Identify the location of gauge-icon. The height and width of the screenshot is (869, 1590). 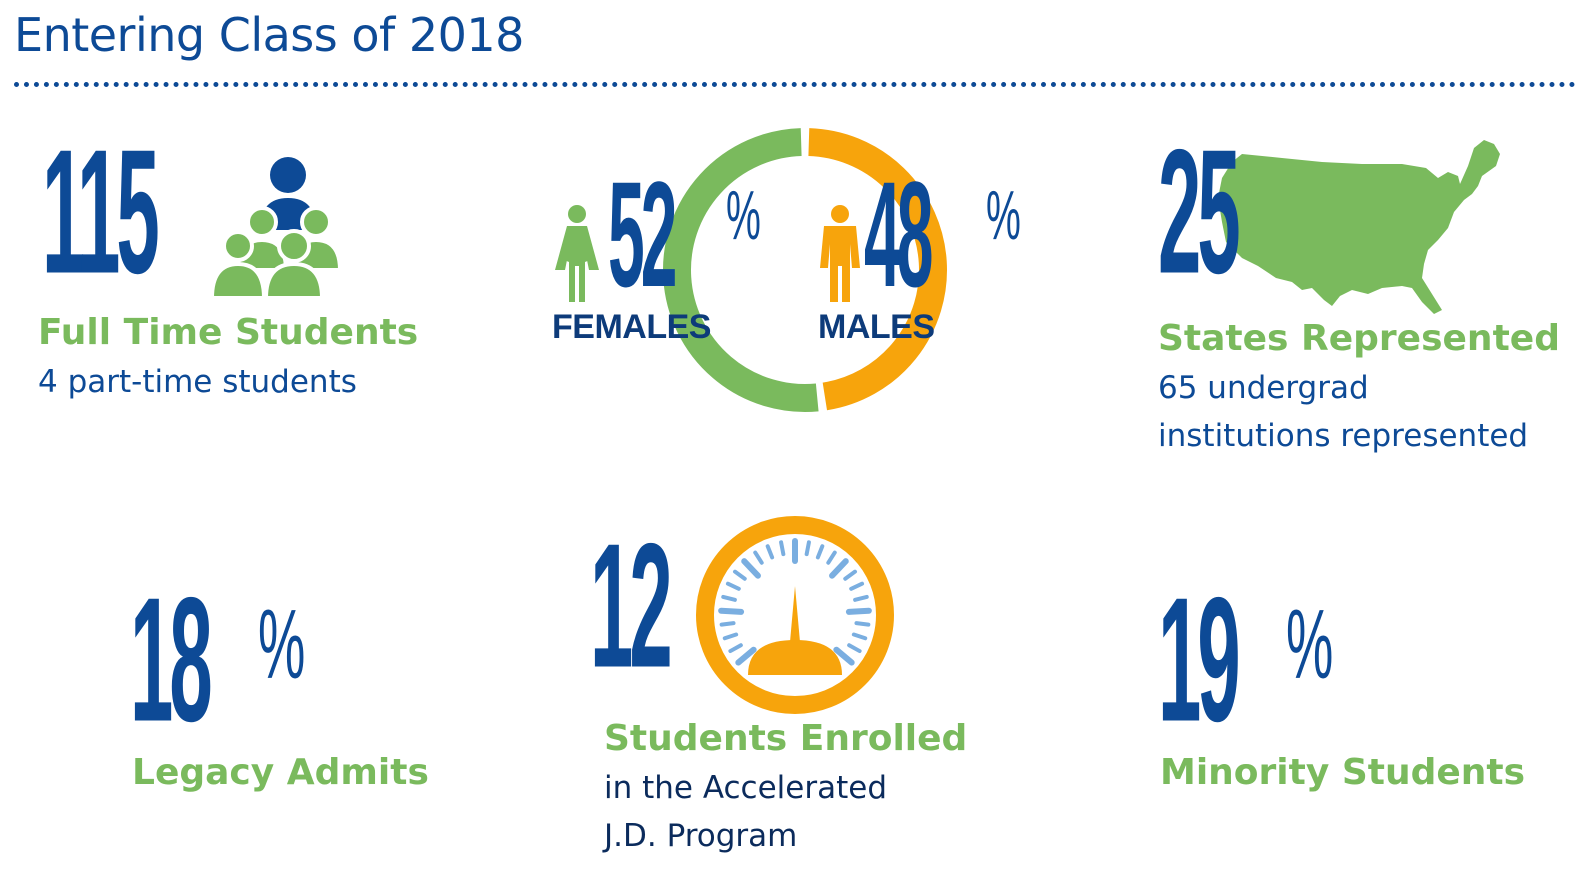
(795, 615).